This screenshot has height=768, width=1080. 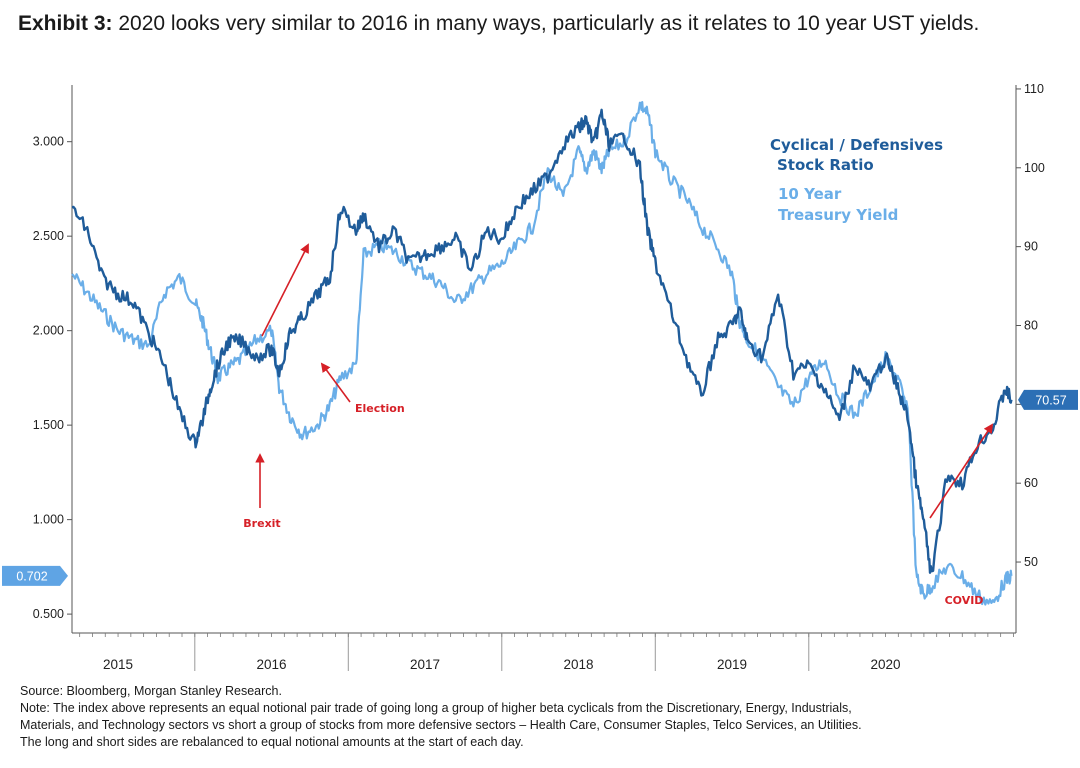 I want to click on left-tick-label: 2.500, so click(x=48, y=236).